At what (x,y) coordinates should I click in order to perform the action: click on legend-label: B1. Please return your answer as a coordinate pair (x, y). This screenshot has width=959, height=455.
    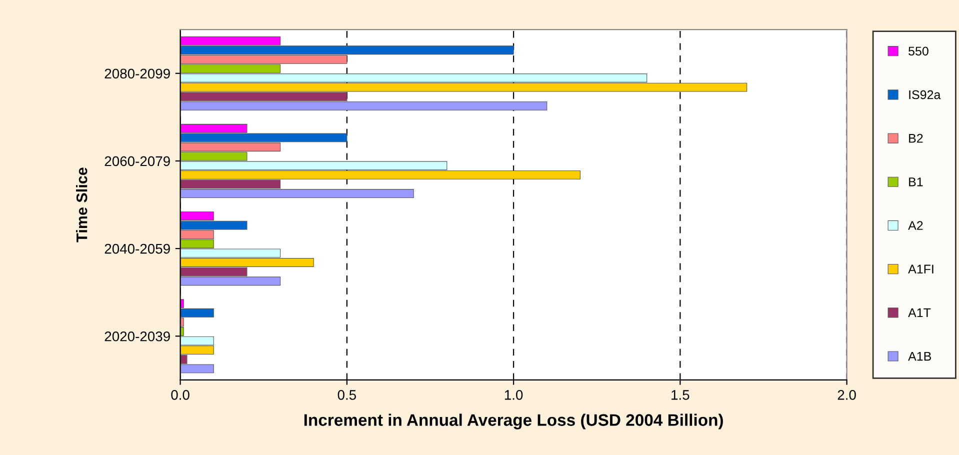
    Looking at the image, I should click on (916, 182).